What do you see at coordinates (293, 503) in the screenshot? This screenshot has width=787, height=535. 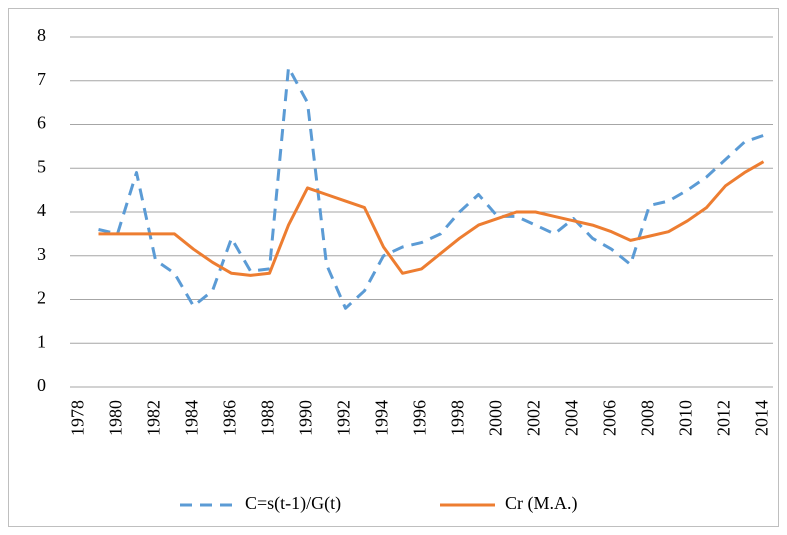 I see `legend-label: C=s(t-1)/G(t)` at bounding box center [293, 503].